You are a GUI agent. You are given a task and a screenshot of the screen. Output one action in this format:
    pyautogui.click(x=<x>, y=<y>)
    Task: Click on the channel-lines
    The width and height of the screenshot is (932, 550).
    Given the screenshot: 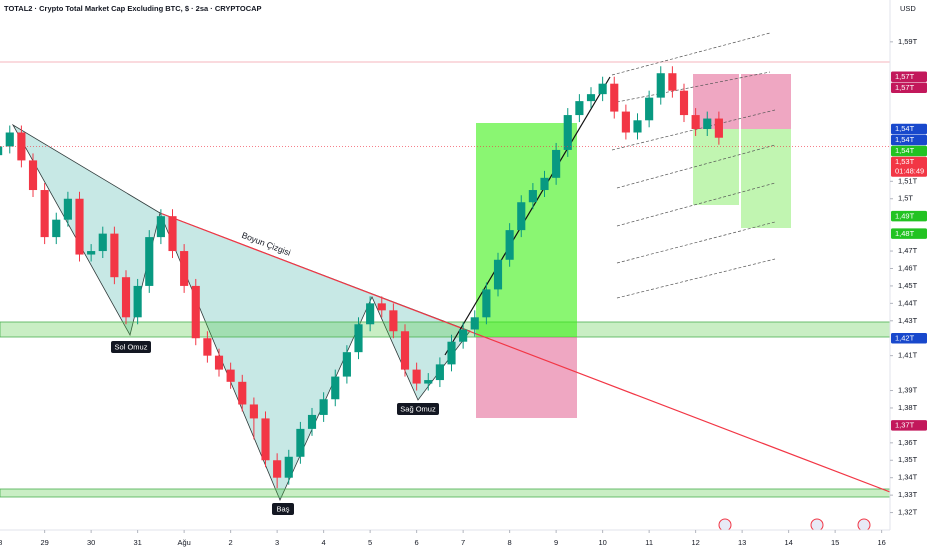 What is the action you would take?
    pyautogui.click(x=693, y=165)
    